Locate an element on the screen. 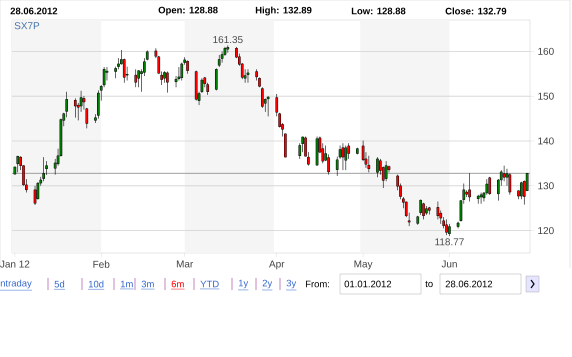  y-tick-label: 160 is located at coordinates (546, 51).